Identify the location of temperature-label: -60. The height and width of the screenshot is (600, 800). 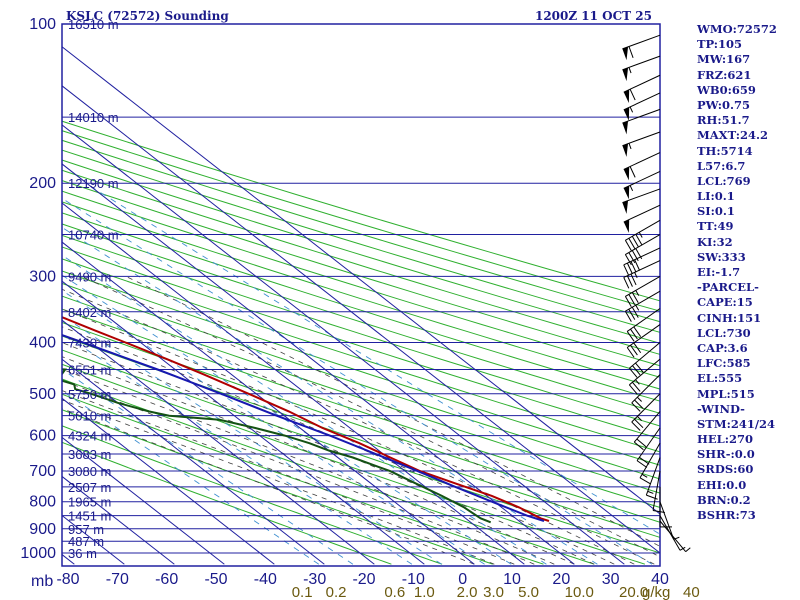
(166, 579).